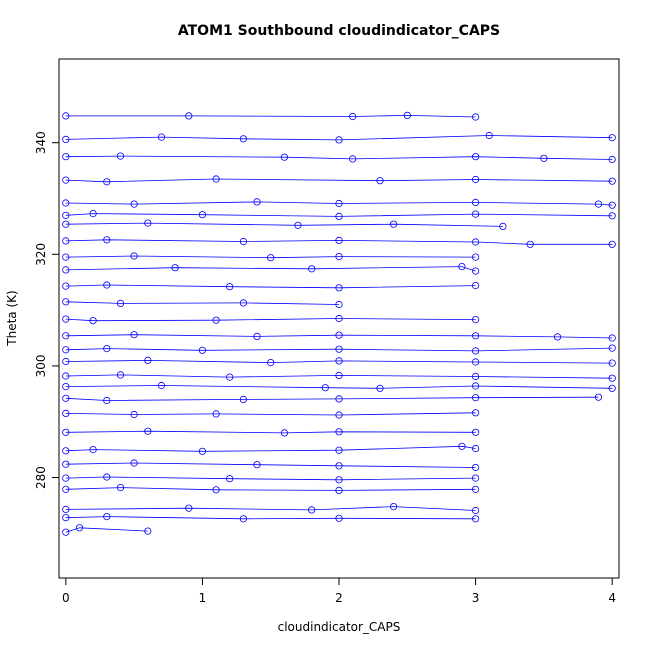 The width and height of the screenshot is (650, 655). Describe the element at coordinates (339, 598) in the screenshot. I see `x-tick-label: 2` at that location.